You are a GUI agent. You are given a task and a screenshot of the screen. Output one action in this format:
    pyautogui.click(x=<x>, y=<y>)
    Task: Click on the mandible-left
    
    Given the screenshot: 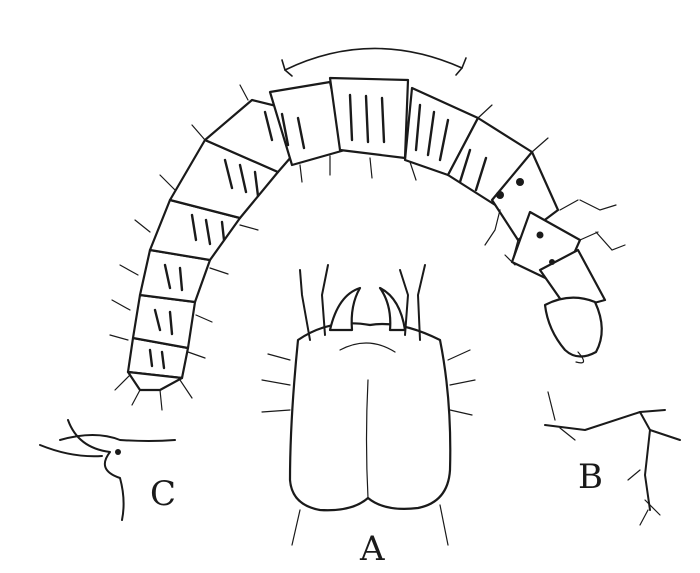 What is the action you would take?
    pyautogui.click(x=345, y=309)
    